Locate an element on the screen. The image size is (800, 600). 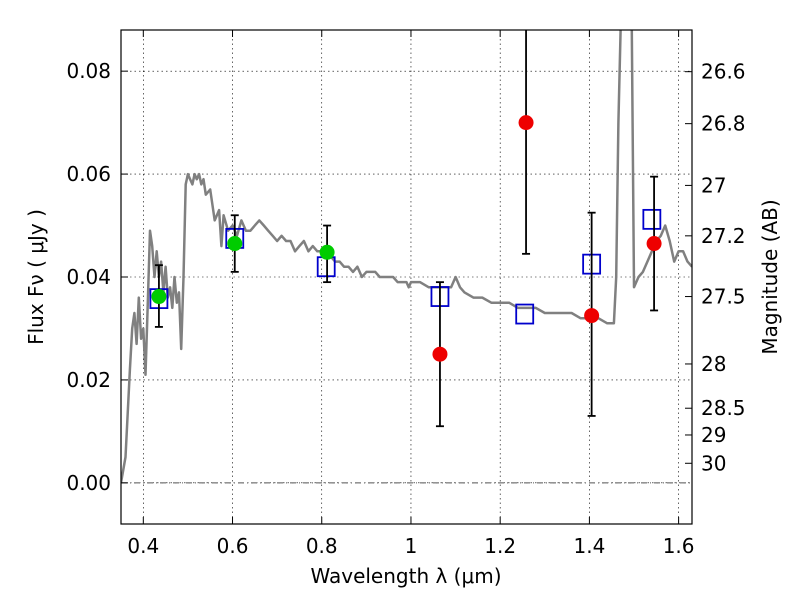
right-tick-label: 28 is located at coordinates (713, 364).